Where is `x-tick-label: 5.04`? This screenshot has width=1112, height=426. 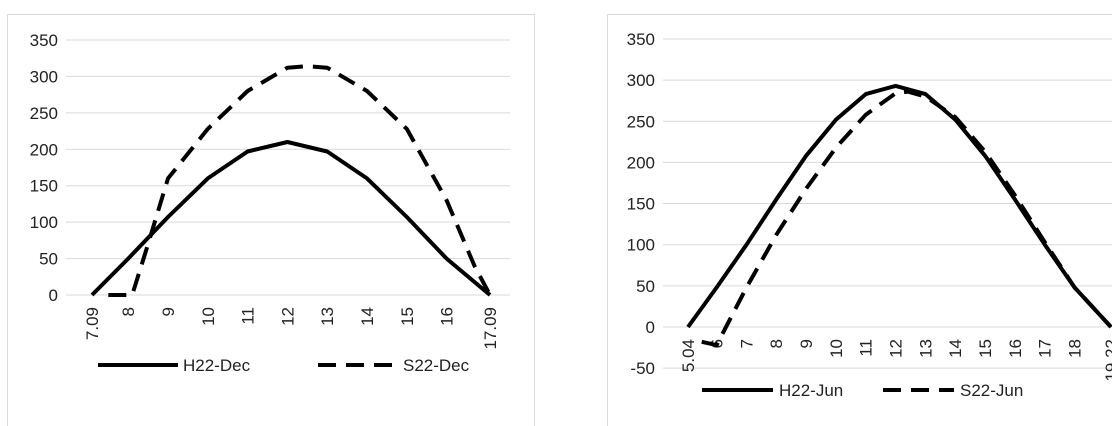
x-tick-label: 5.04 is located at coordinates (688, 355).